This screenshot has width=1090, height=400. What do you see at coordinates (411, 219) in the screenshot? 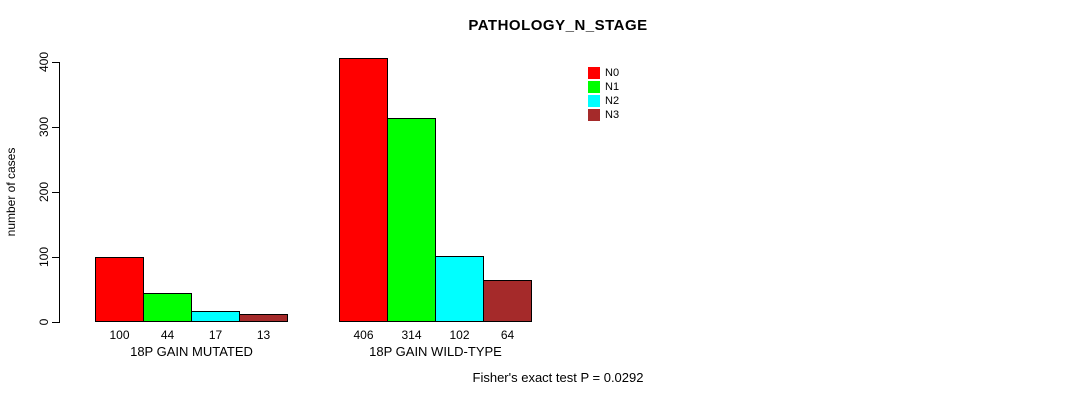
I see `bar-n1-group2` at bounding box center [411, 219].